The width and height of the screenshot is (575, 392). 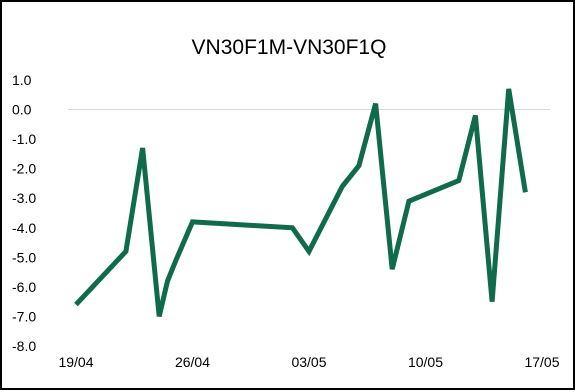 I want to click on x-tick-label: 10/05, so click(x=425, y=362).